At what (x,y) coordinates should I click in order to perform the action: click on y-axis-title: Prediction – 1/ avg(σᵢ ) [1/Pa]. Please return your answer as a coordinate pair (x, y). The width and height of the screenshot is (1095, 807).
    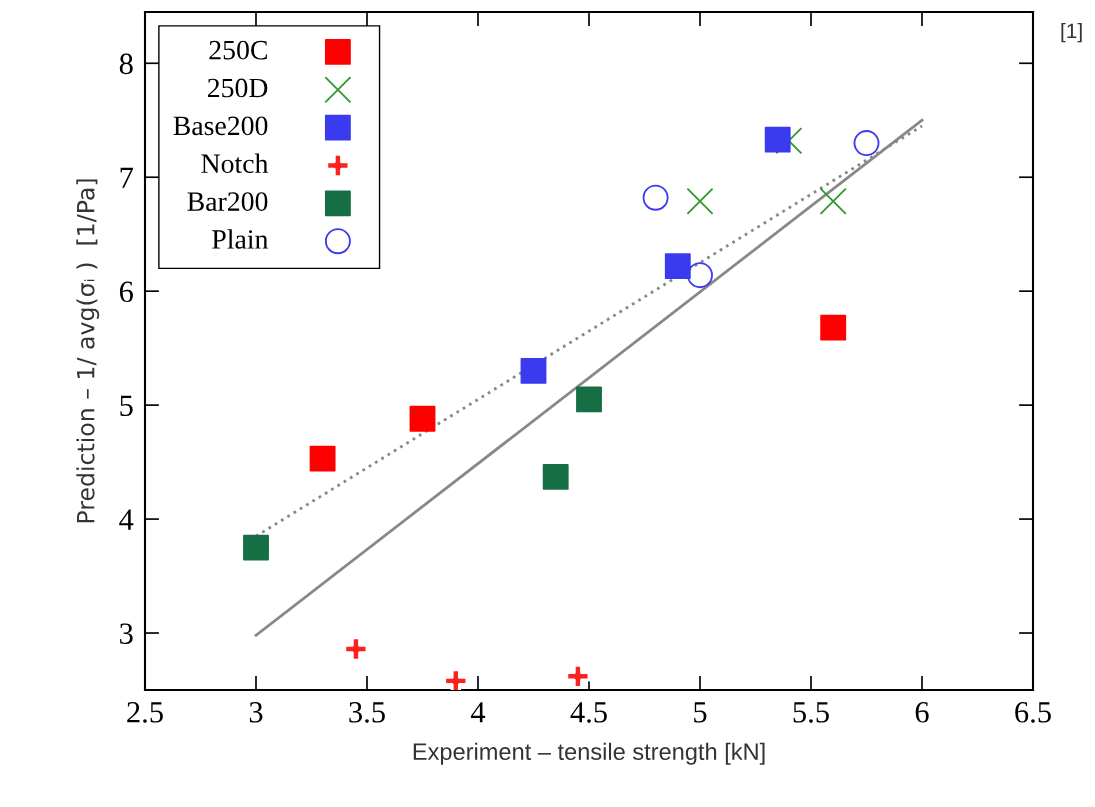
    Looking at the image, I should click on (88, 351).